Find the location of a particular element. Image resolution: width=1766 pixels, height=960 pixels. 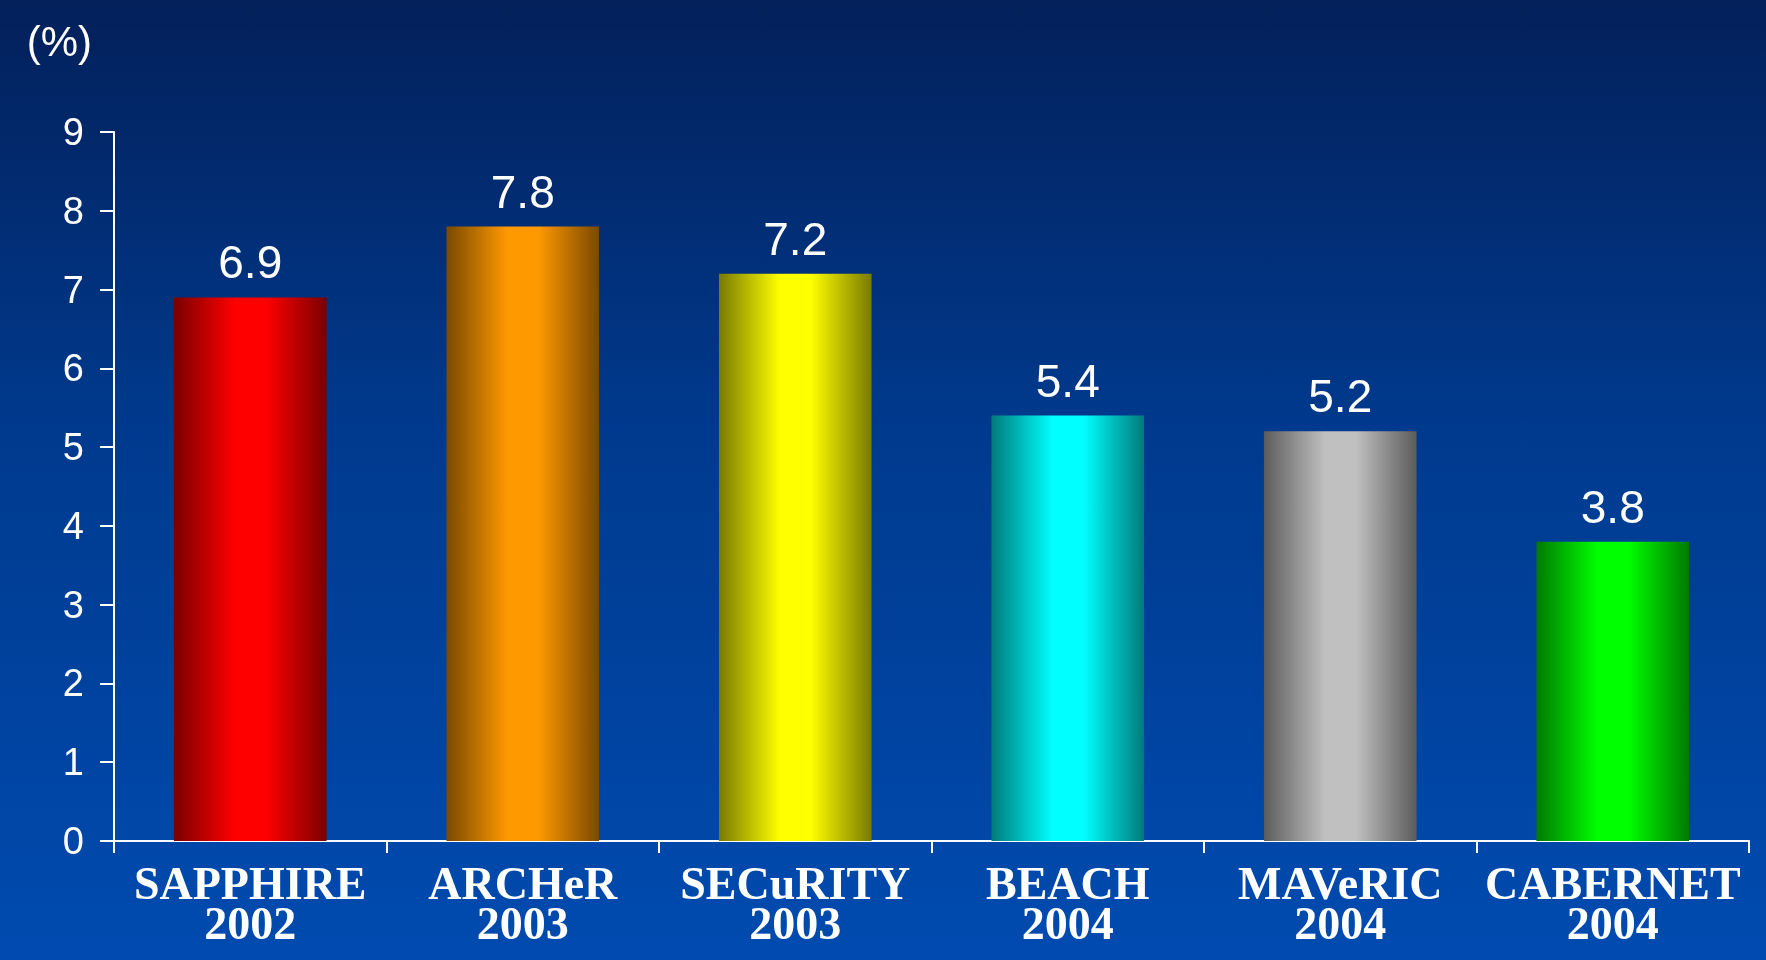

y-axis-title: (%) is located at coordinates (59, 41).